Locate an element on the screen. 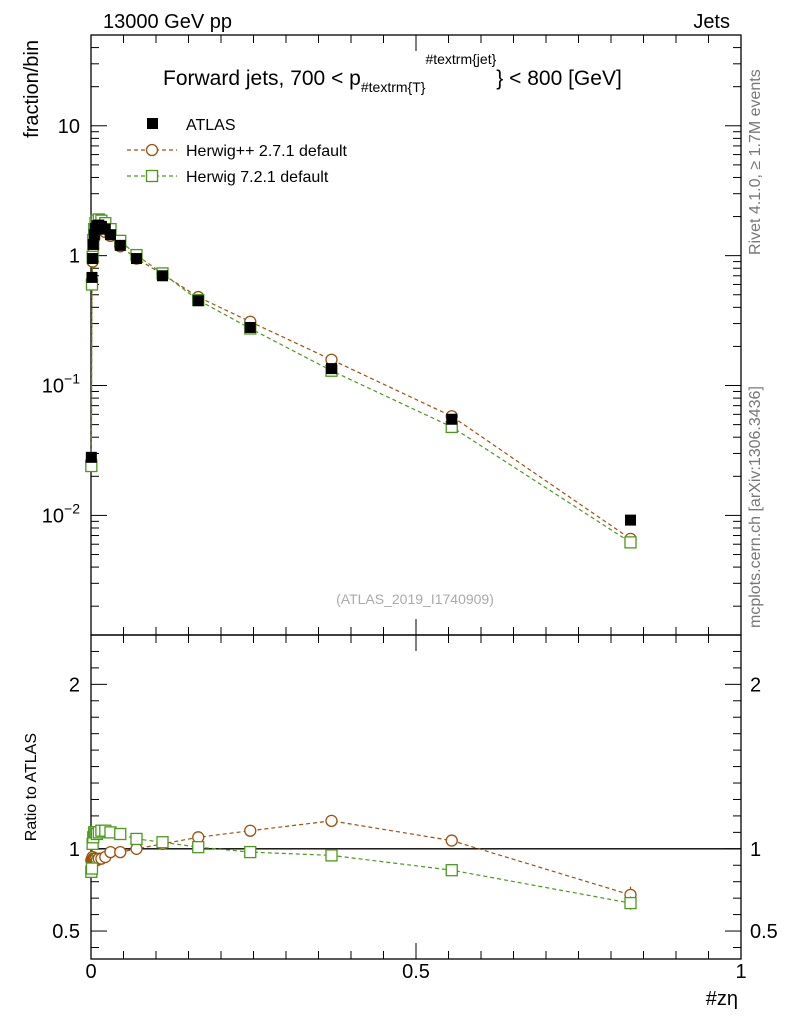 The width and height of the screenshot is (786, 1024). ratio-herwig-2-7-1-default-line is located at coordinates (360, 858).